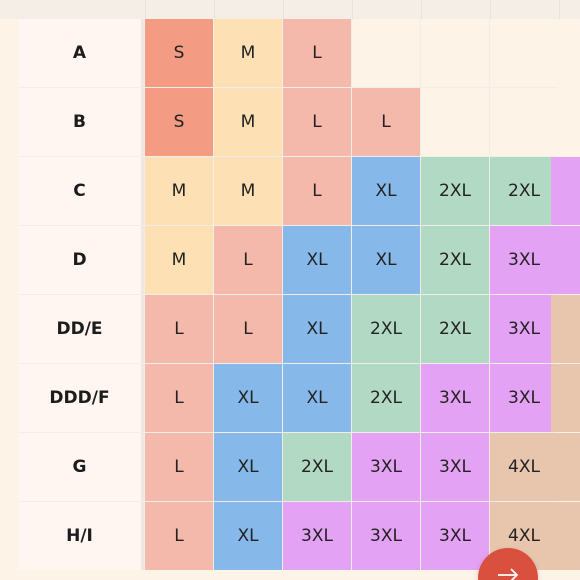 The image size is (580, 580). What do you see at coordinates (81, 191) in the screenshot?
I see `cup-size-label: C` at bounding box center [81, 191].